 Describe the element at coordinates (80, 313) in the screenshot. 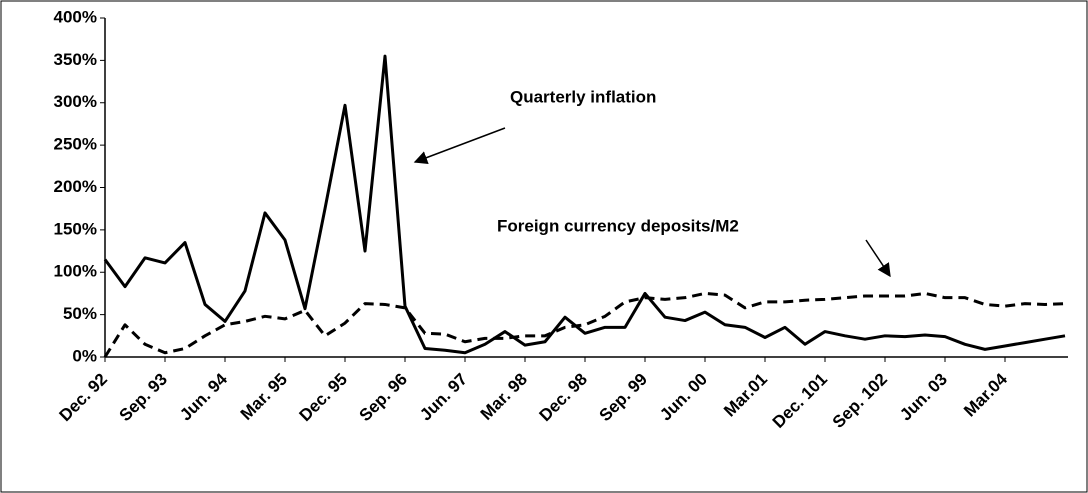

I see `y-tick-label: 50%` at that location.